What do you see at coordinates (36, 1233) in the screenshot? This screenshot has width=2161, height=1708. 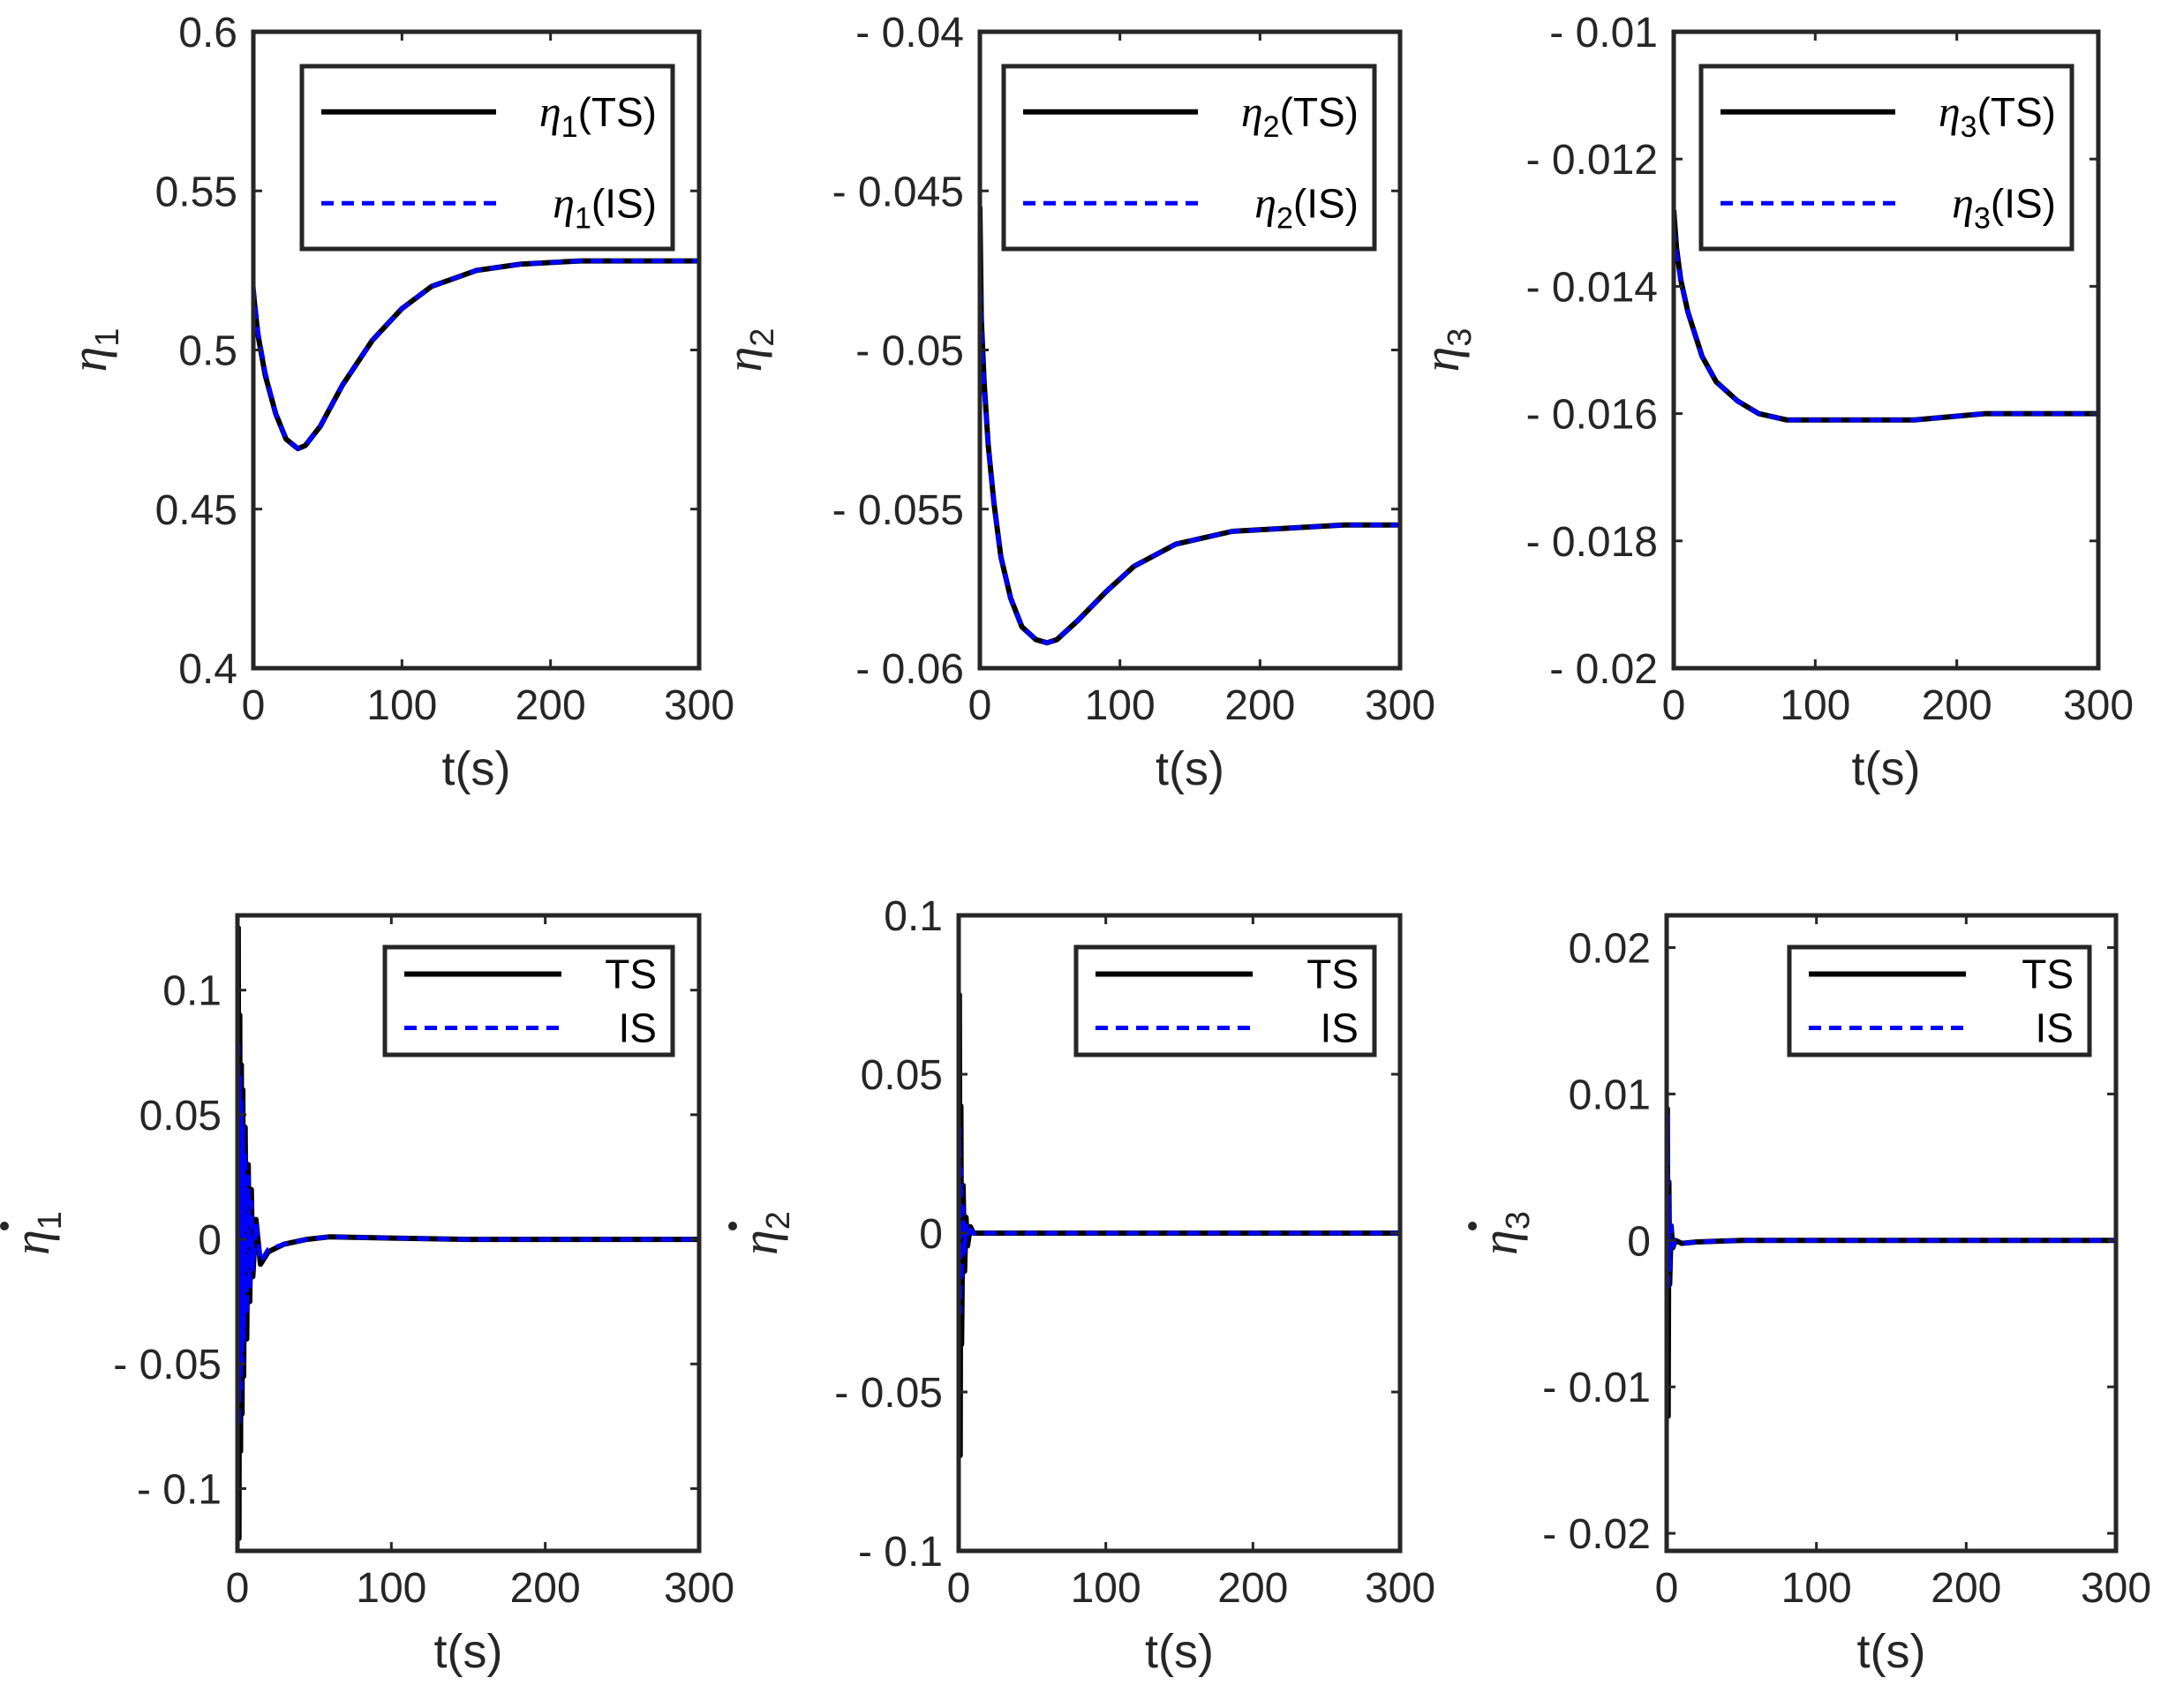 I see `y-axis-label: η1` at bounding box center [36, 1233].